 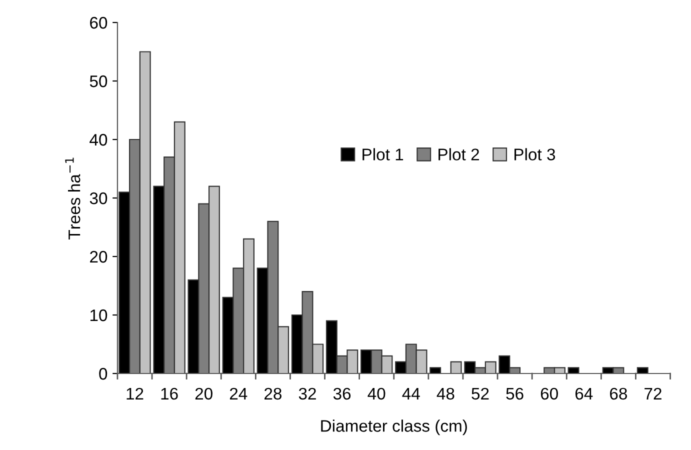 I want to click on x-tick-label: 52, so click(x=480, y=394).